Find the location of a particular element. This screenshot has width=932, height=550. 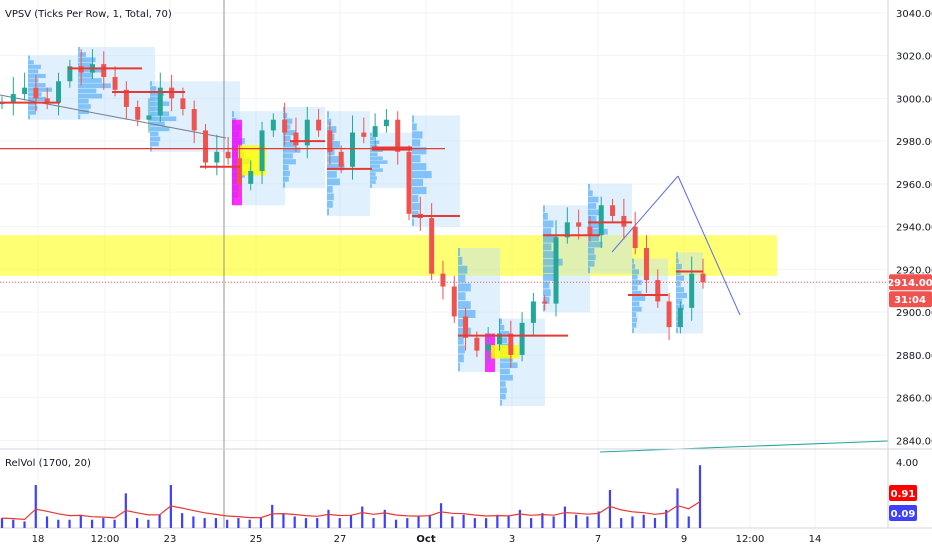

time-tick-label: 7 is located at coordinates (598, 539).